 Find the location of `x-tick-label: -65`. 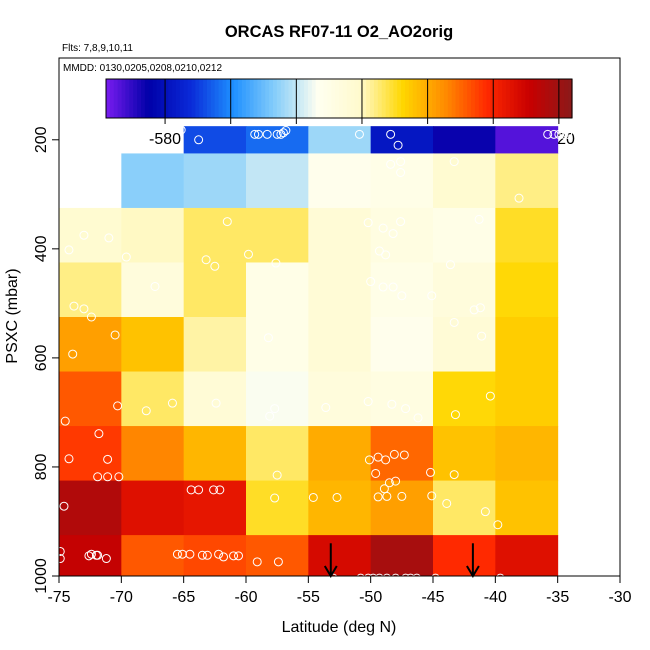

x-tick-label: -65 is located at coordinates (183, 597).